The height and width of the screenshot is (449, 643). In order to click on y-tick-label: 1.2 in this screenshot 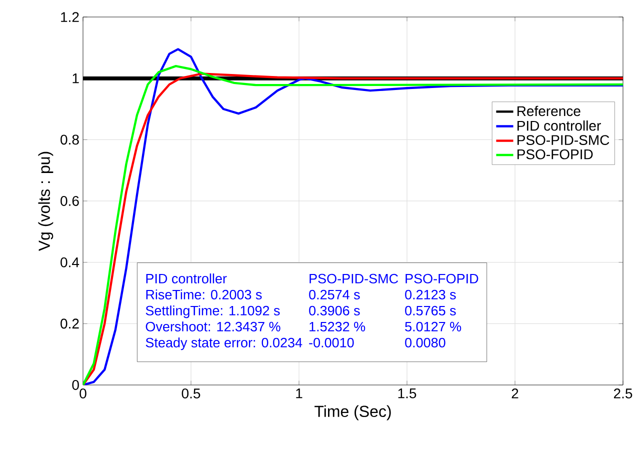, I will do `click(70, 17)`.